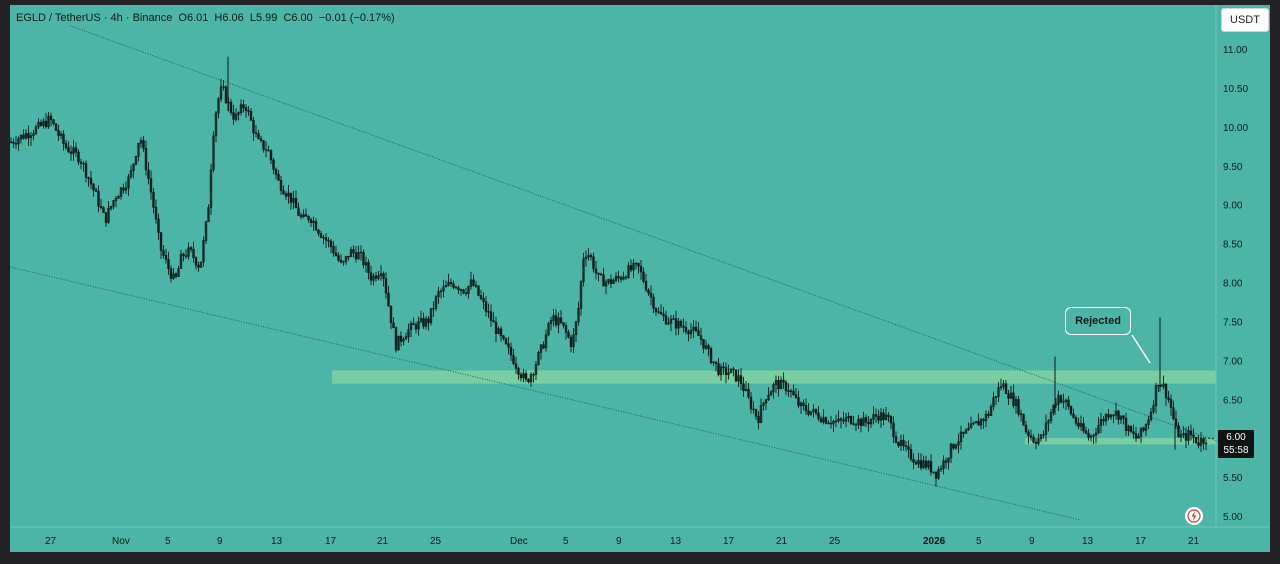 This screenshot has height=564, width=1280. Describe the element at coordinates (1233, 245) in the screenshot. I see `y-tick-label: 8.50` at that location.